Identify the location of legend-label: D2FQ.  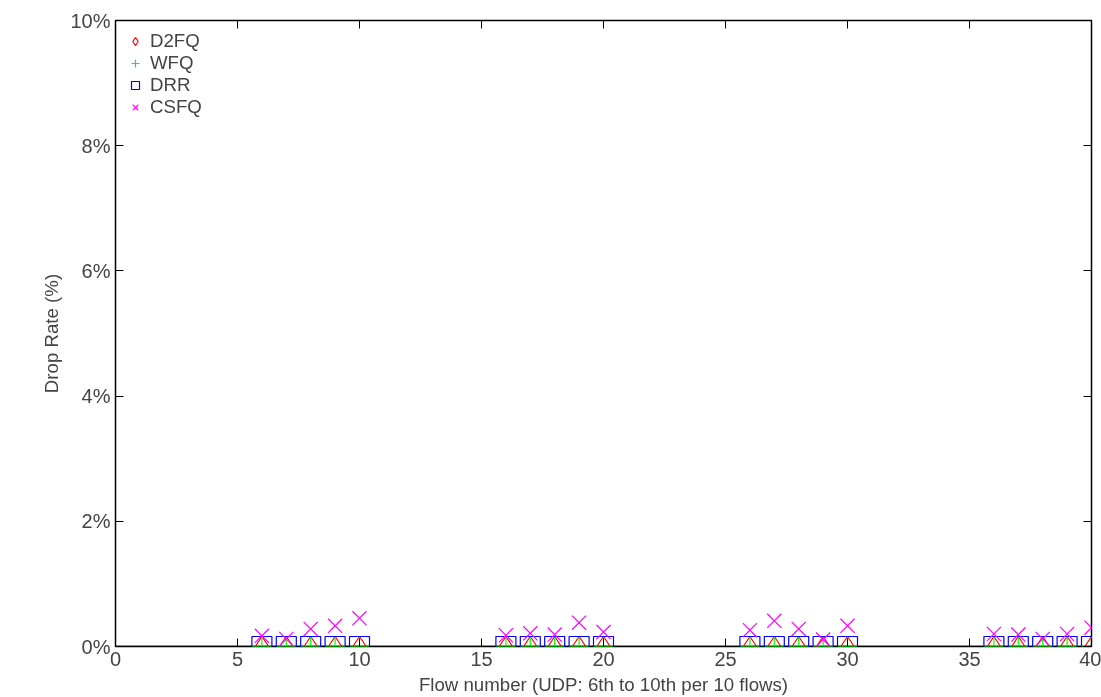
(175, 41).